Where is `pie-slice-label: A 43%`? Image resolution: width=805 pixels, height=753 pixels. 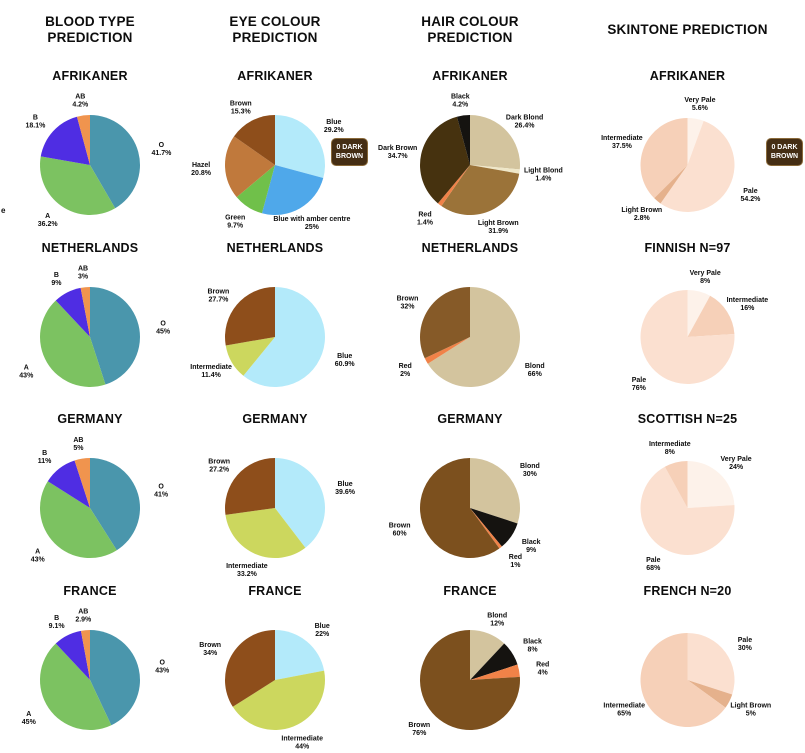 pie-slice-label: A 43% is located at coordinates (38, 556).